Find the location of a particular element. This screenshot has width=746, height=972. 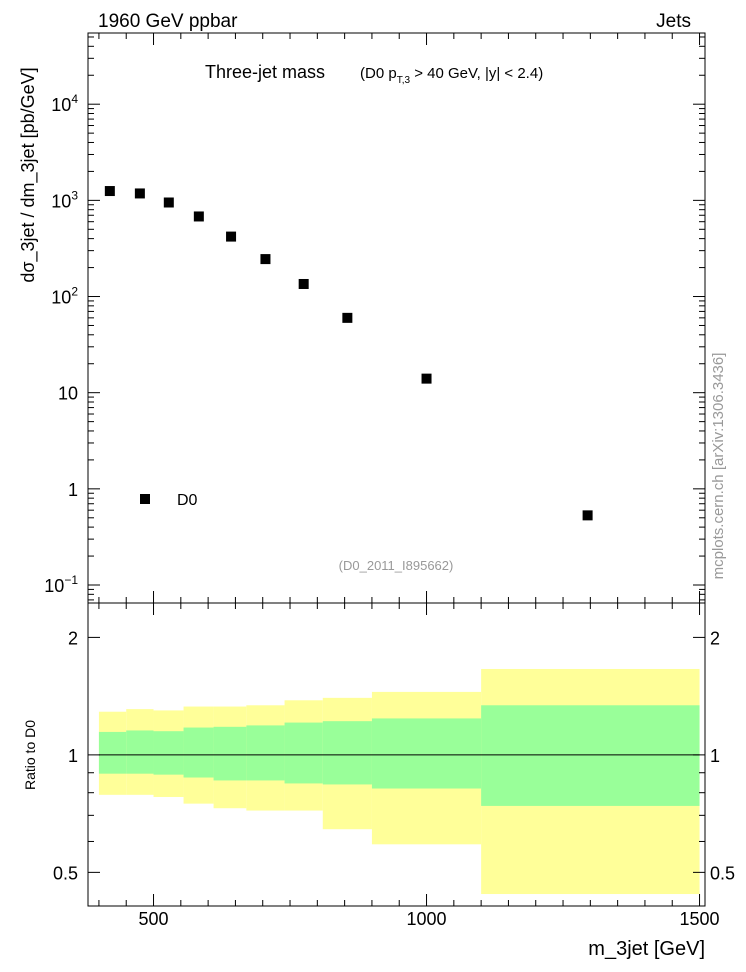

watermark: mcplots.cern.ch [arXiv:1306.3436] is located at coordinates (718, 466).